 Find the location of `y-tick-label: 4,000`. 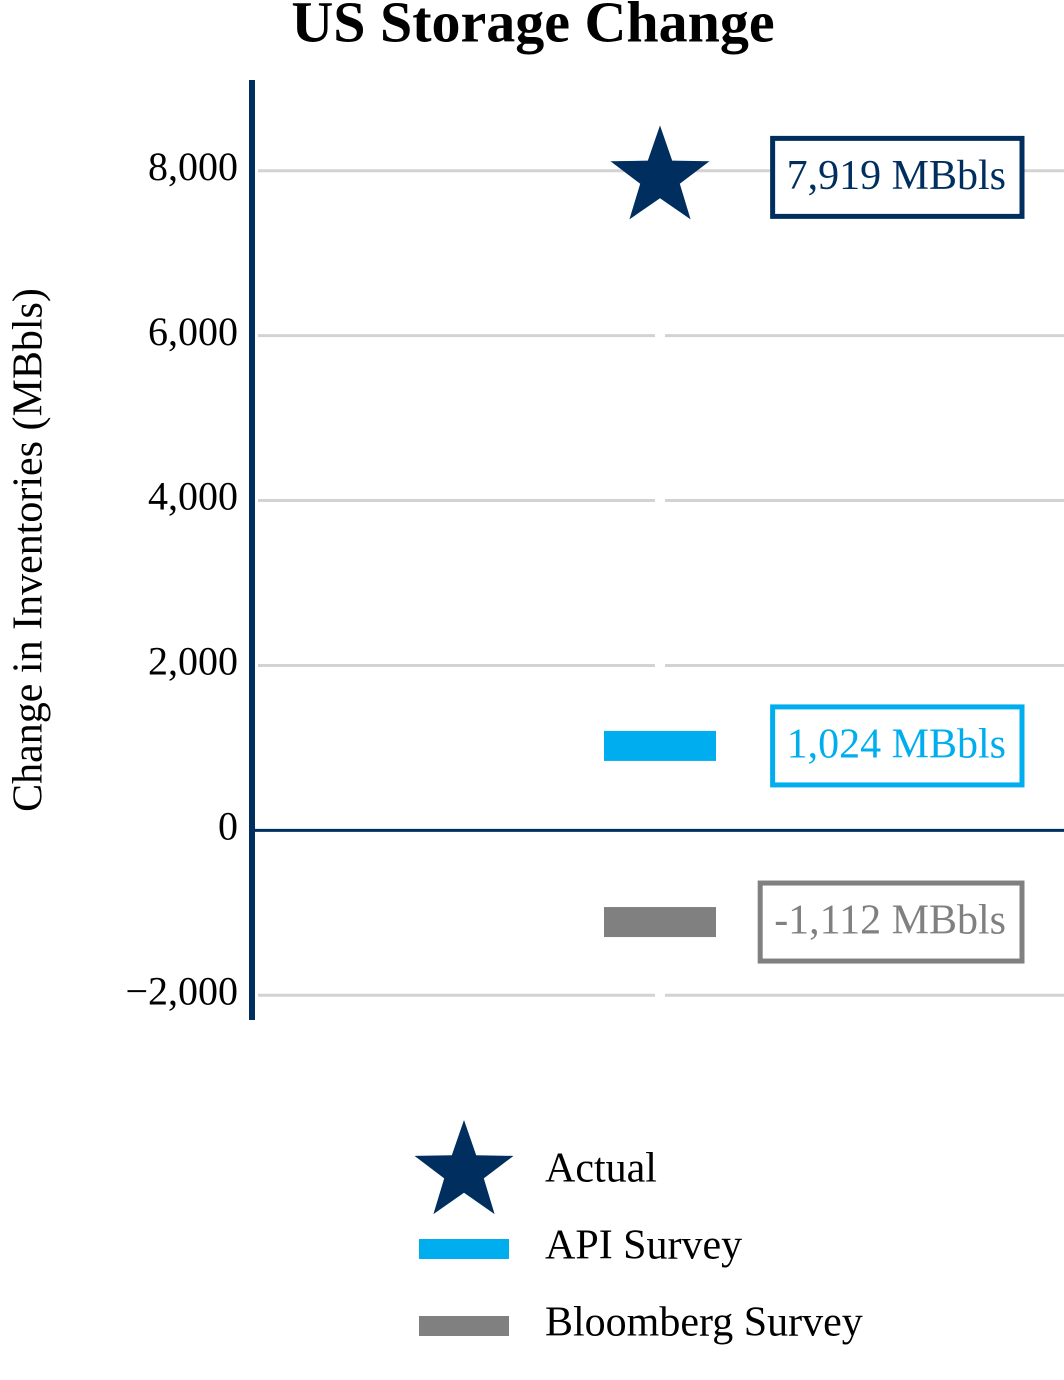

y-tick-label: 4,000 is located at coordinates (193, 496).